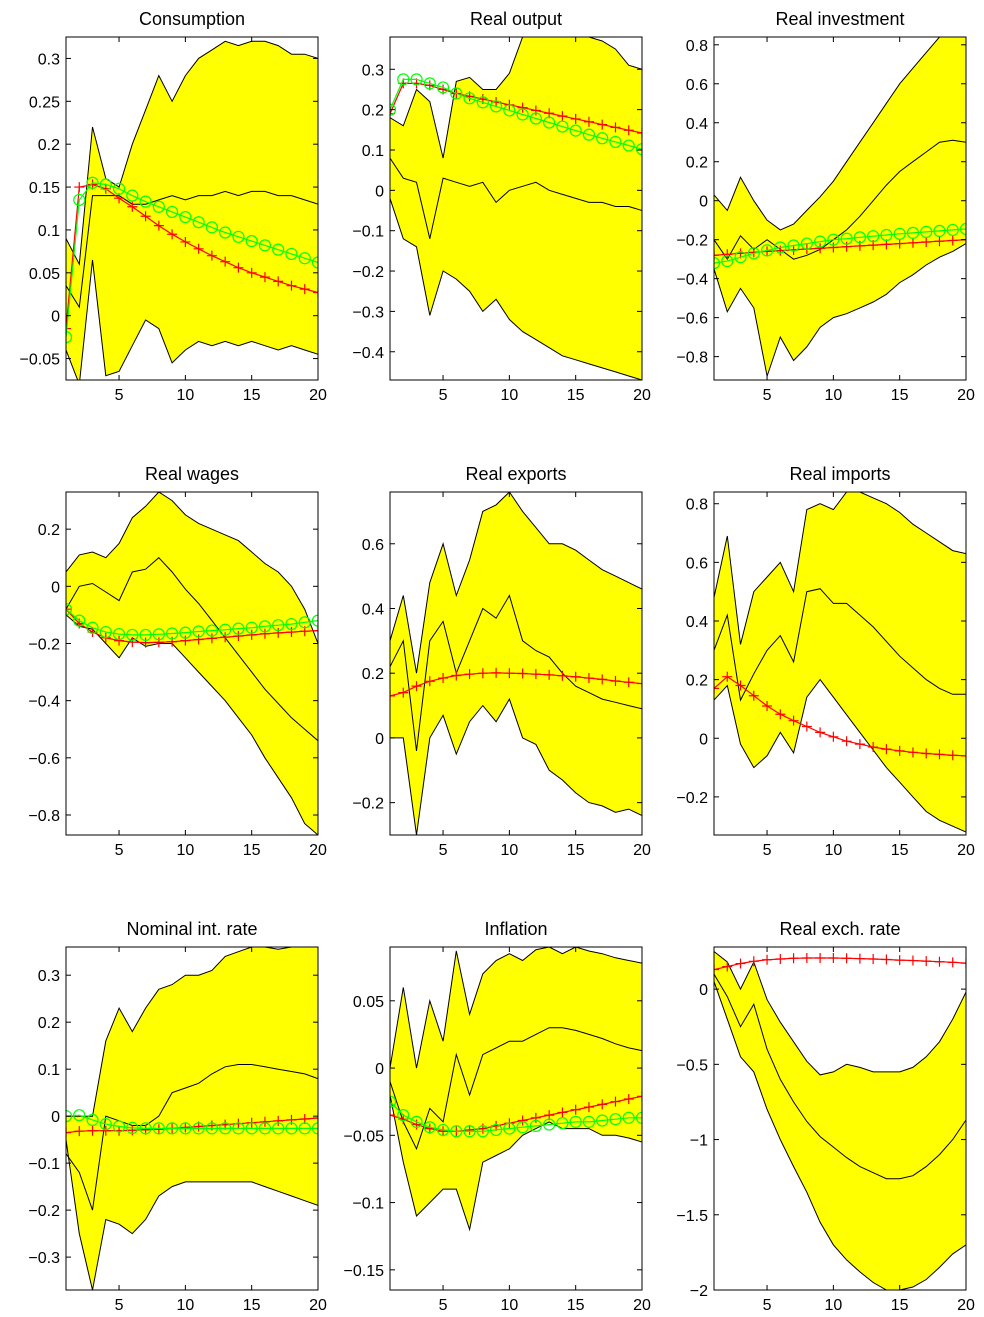 Image resolution: width=984 pixels, height=1317 pixels. I want to click on subplot-4: 5 10 15 20 −0.8 −0.6 −0.4 −0.2 0 0.2 Real wages, so click(177, 661).